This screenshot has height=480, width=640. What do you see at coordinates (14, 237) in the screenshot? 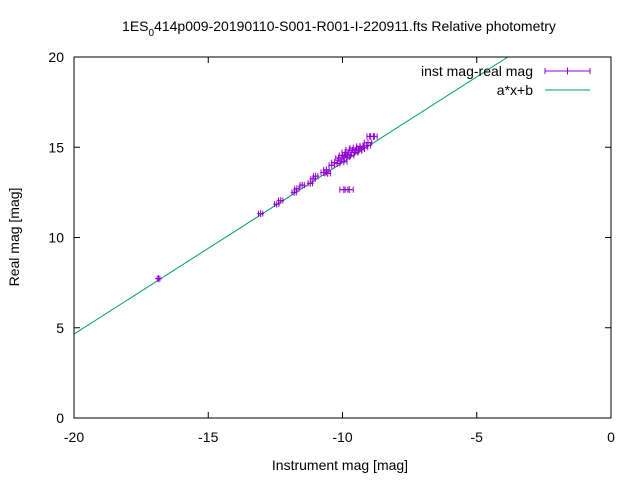
I see `y-axis-label: Real mag [mag]` at bounding box center [14, 237].